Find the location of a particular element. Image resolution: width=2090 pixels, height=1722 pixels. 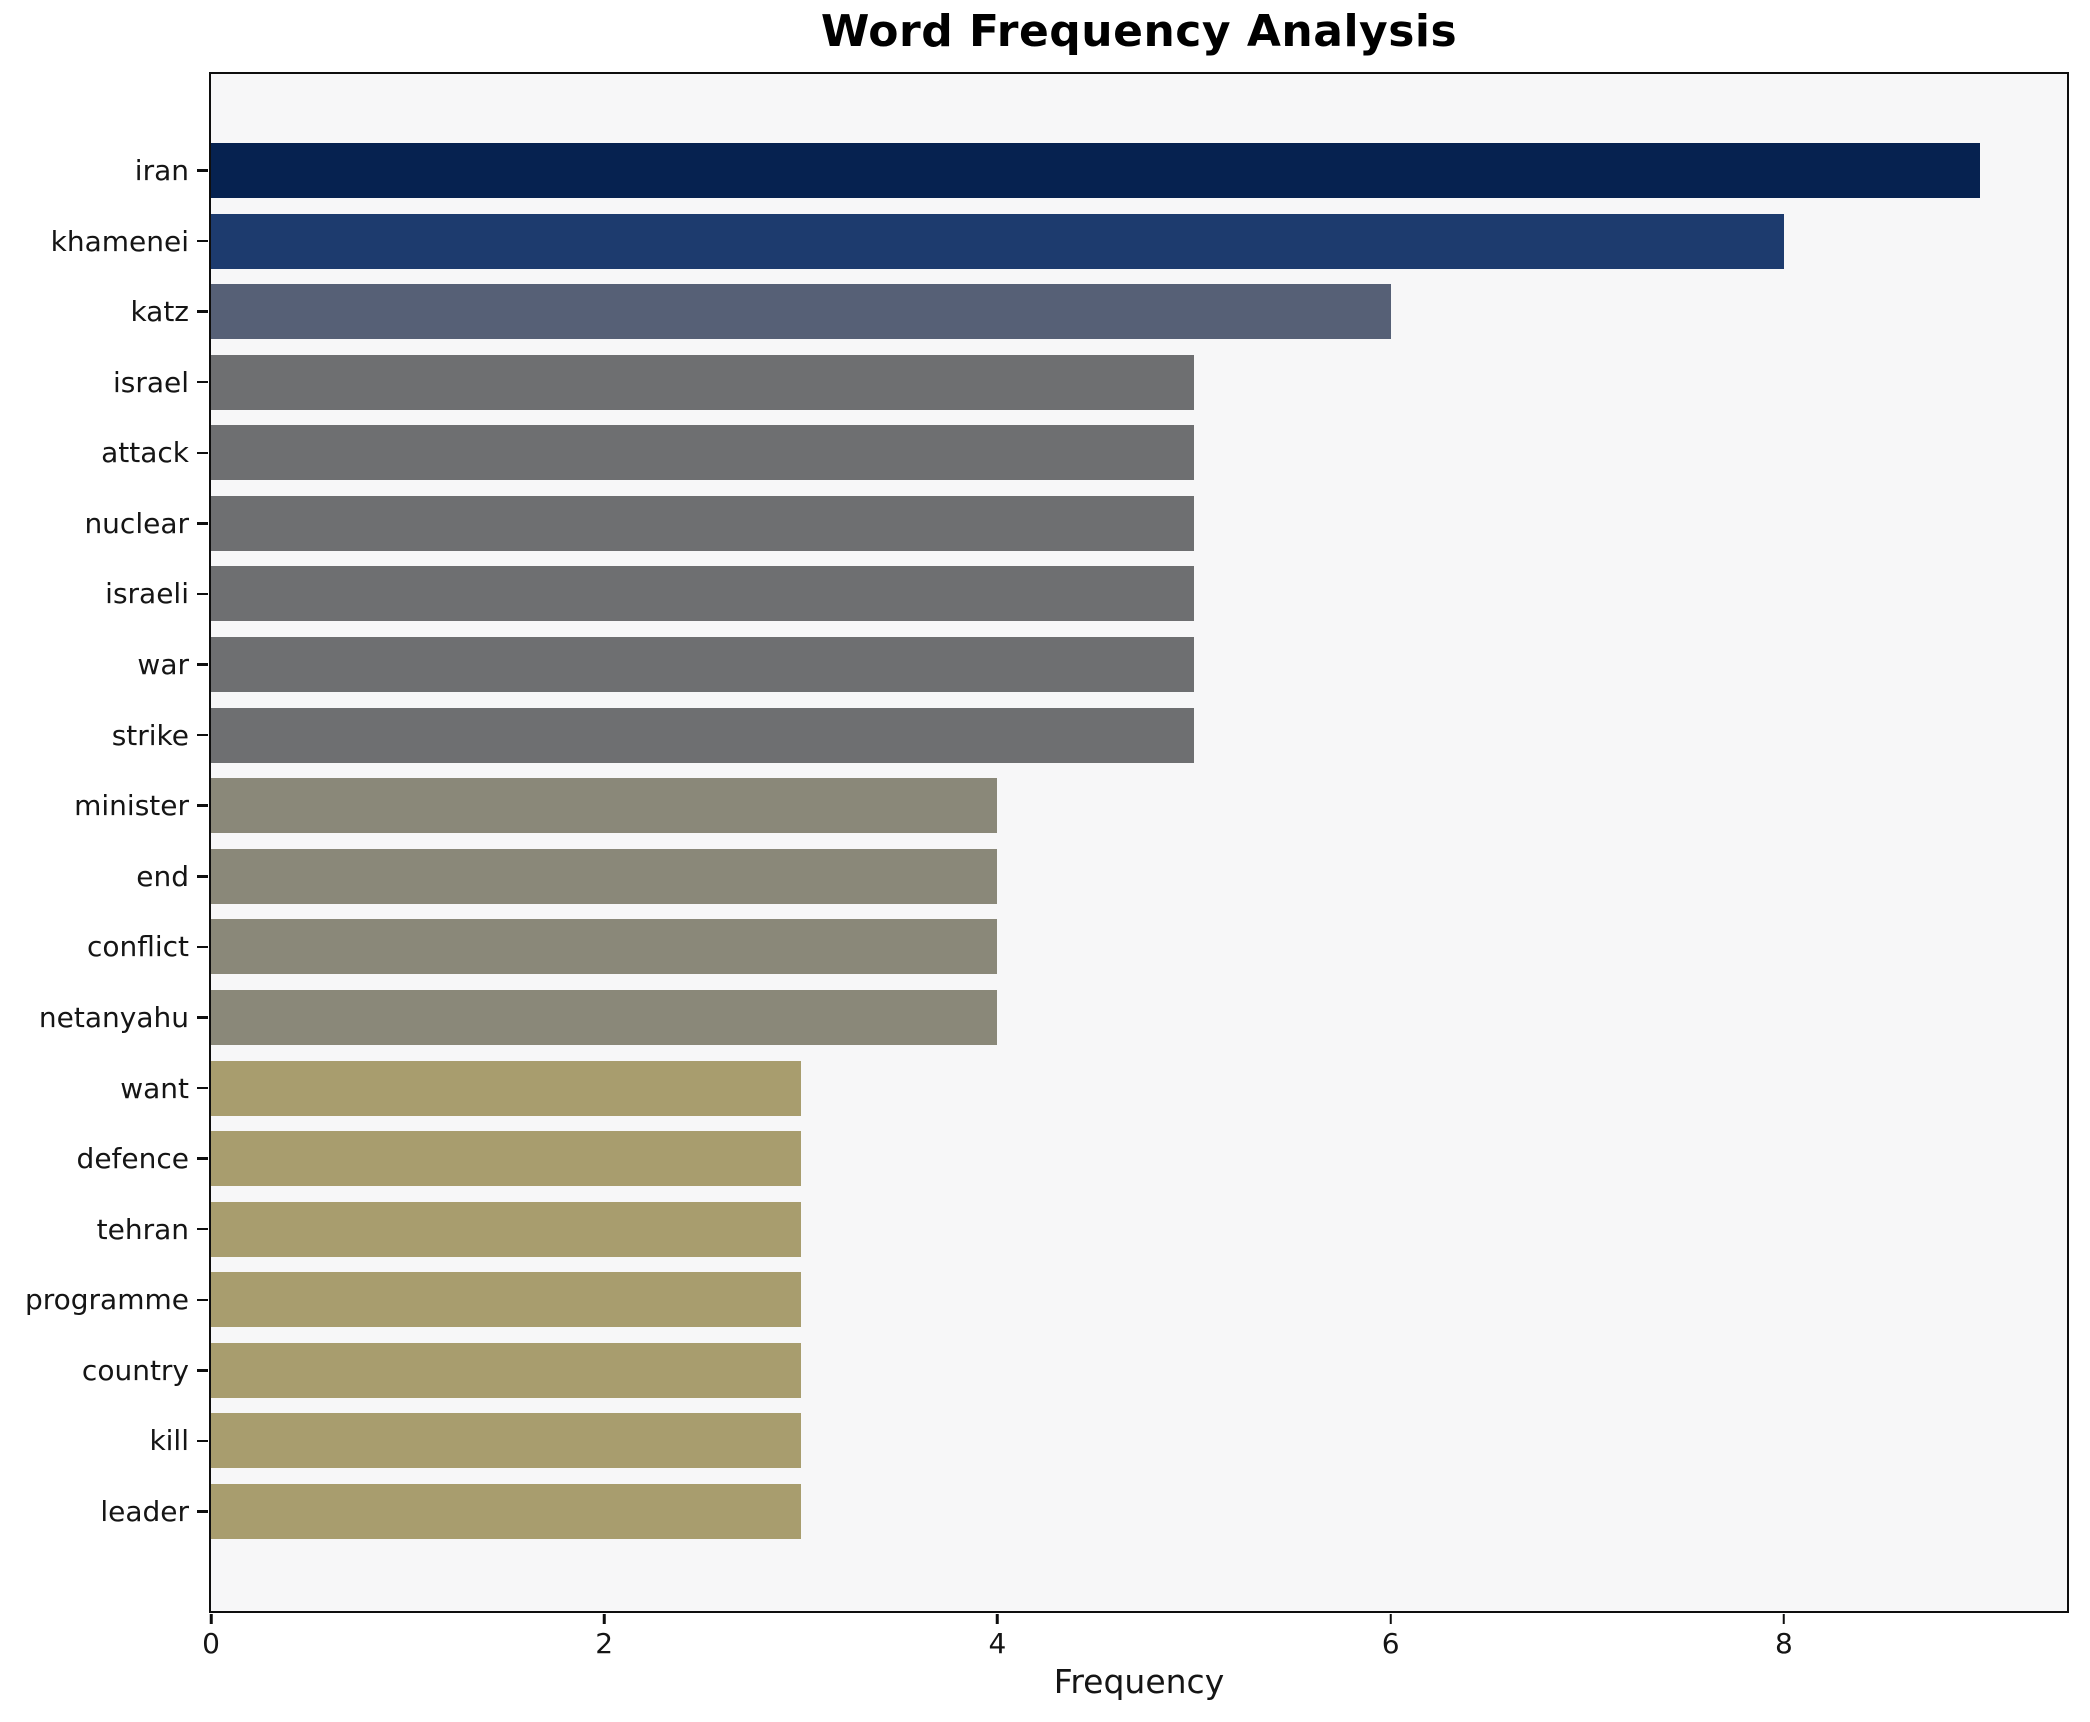

y-tick-label: iran is located at coordinates (161, 170).